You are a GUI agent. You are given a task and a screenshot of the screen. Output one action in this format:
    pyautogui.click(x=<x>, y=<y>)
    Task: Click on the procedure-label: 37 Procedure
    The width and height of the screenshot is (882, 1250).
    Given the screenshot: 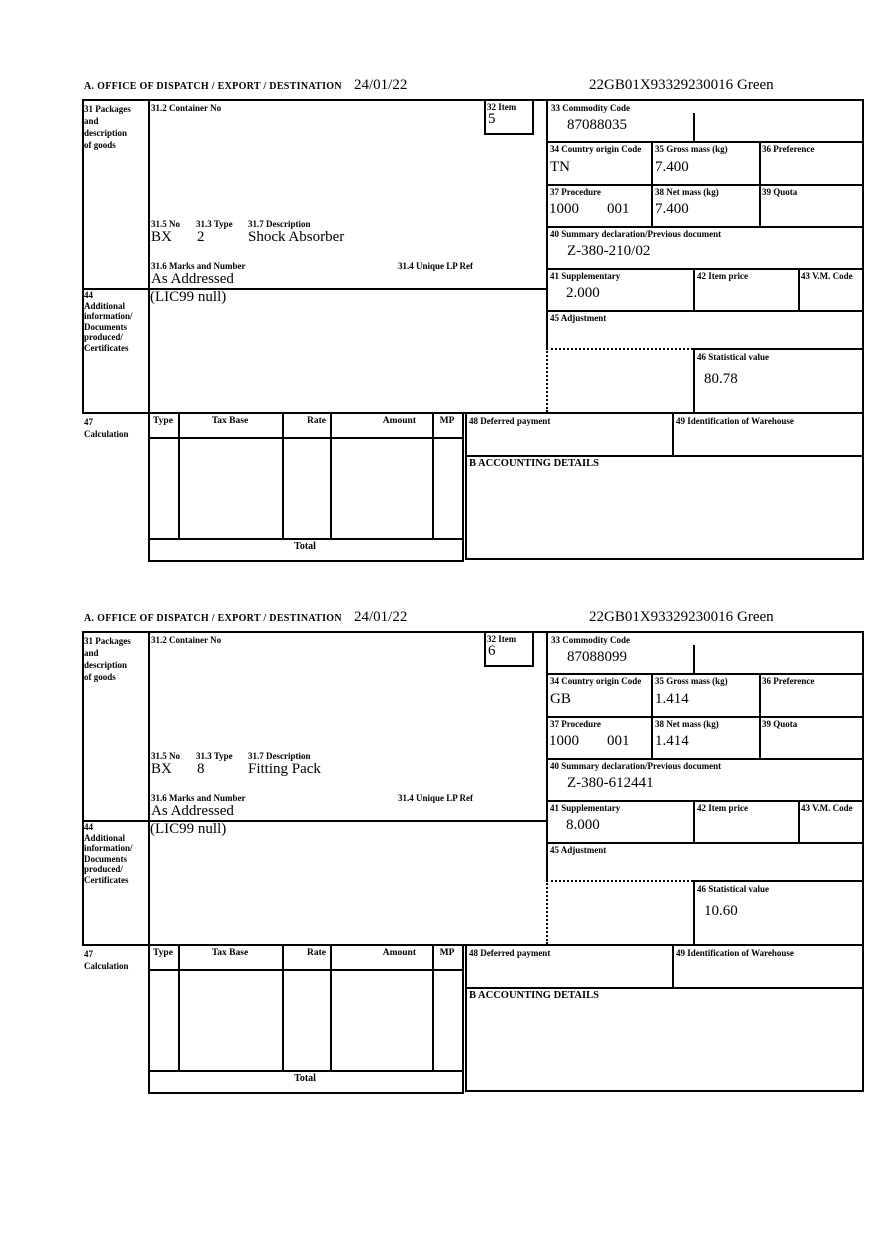 What is the action you would take?
    pyautogui.click(x=575, y=192)
    